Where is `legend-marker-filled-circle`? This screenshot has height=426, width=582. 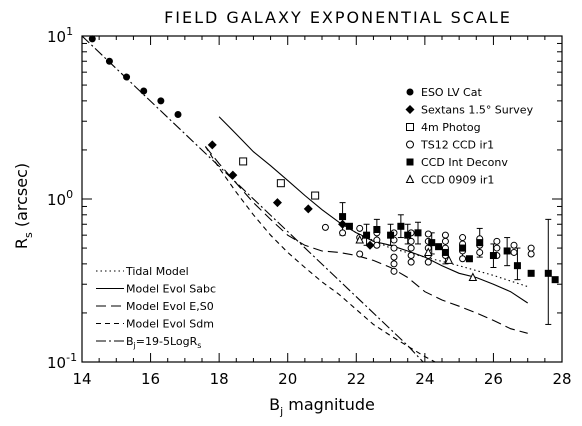 legend-marker-filled-circle is located at coordinates (410, 92).